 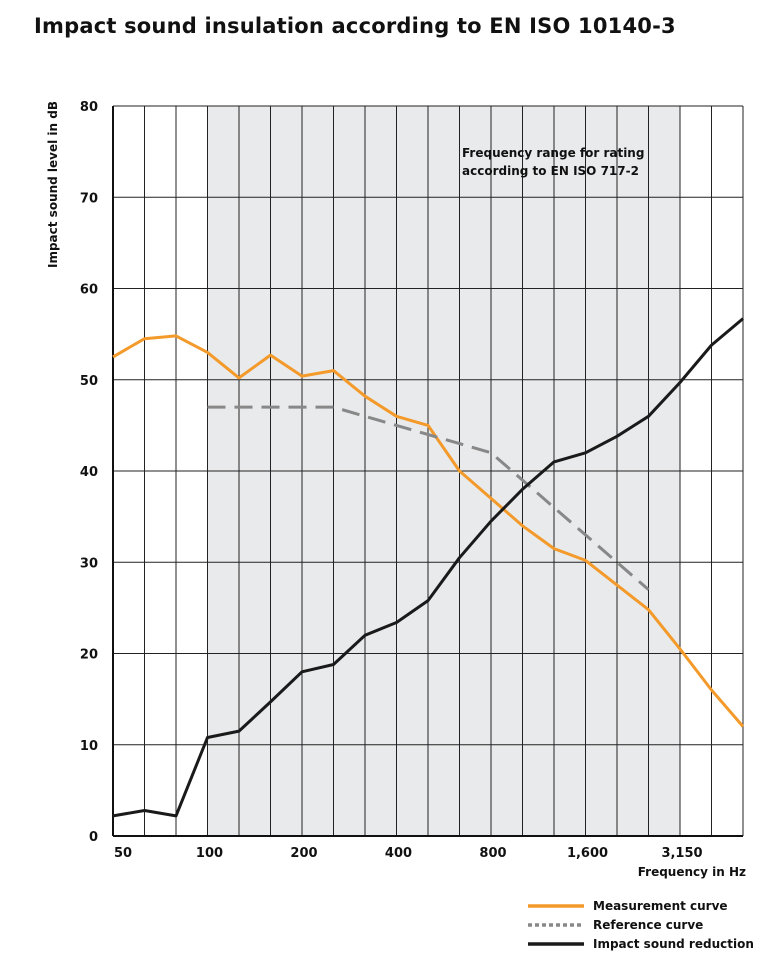 I want to click on y-tick-label: 80, so click(x=89, y=107).